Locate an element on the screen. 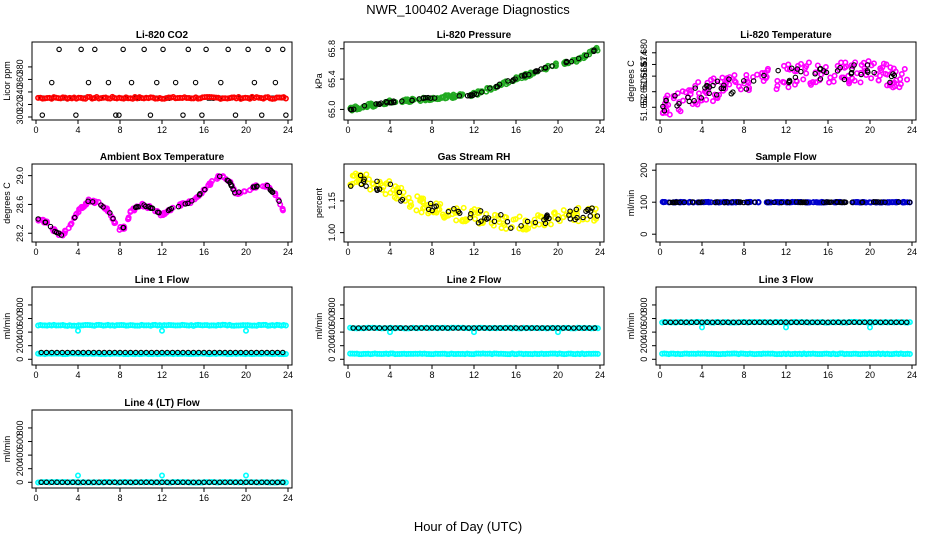 The height and width of the screenshot is (540, 936). y-tick-label: 600 is located at coordinates (332, 318).